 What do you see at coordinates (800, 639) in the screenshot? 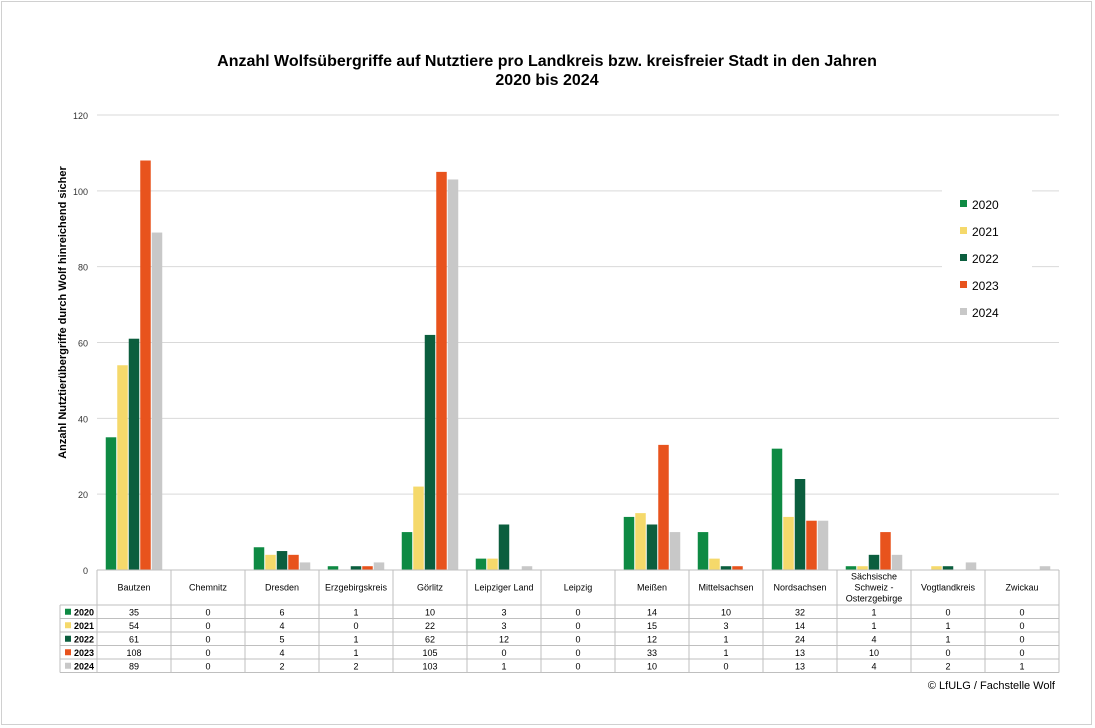
I see `table-cell: 24` at bounding box center [800, 639].